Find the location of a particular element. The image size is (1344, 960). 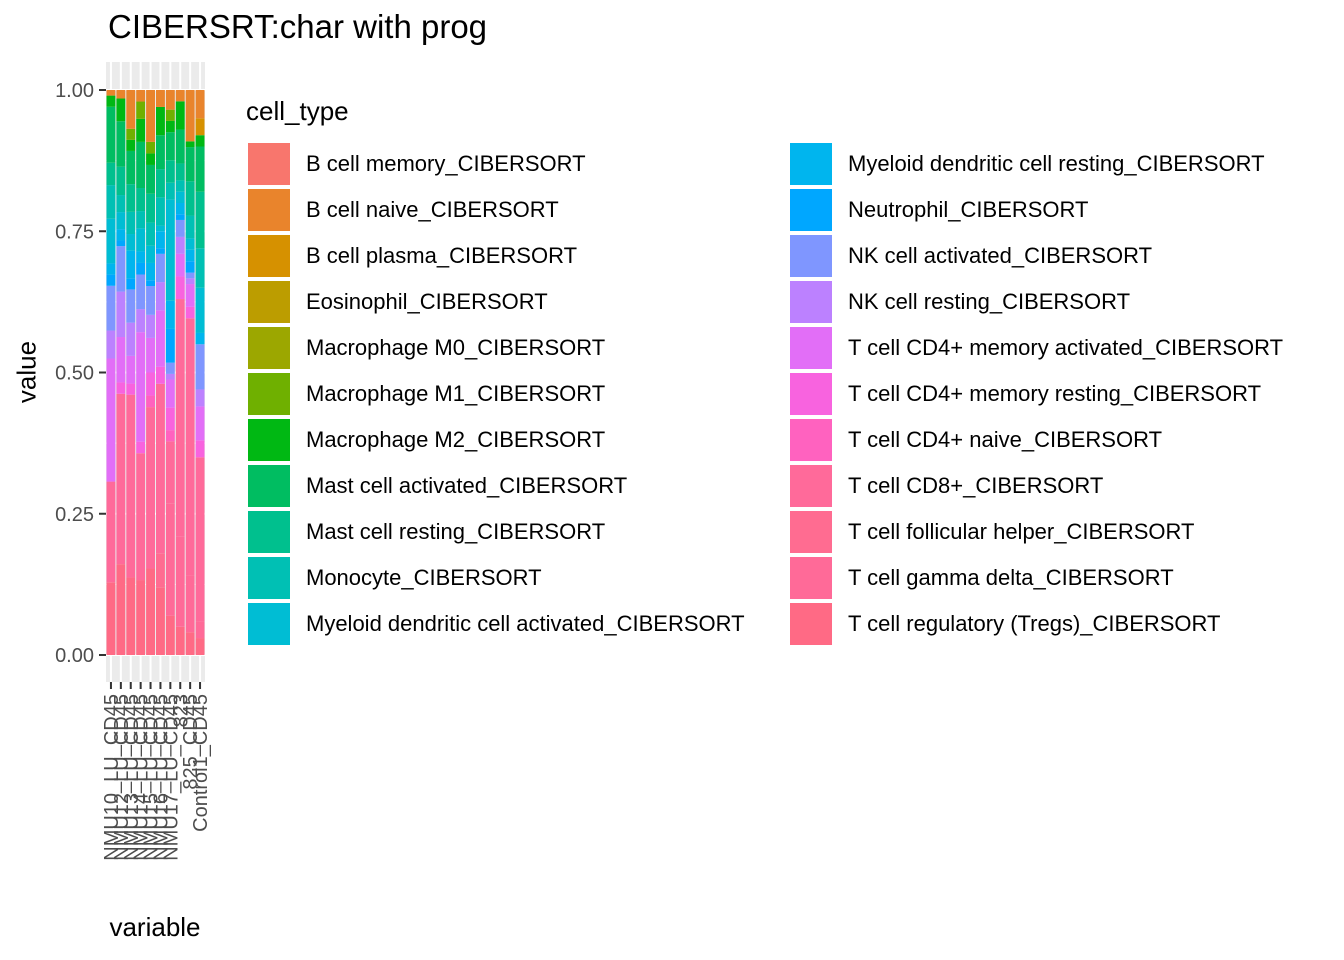

legend-label: T cell CD4+ memory activated_CIBERSORT is located at coordinates (1066, 347).